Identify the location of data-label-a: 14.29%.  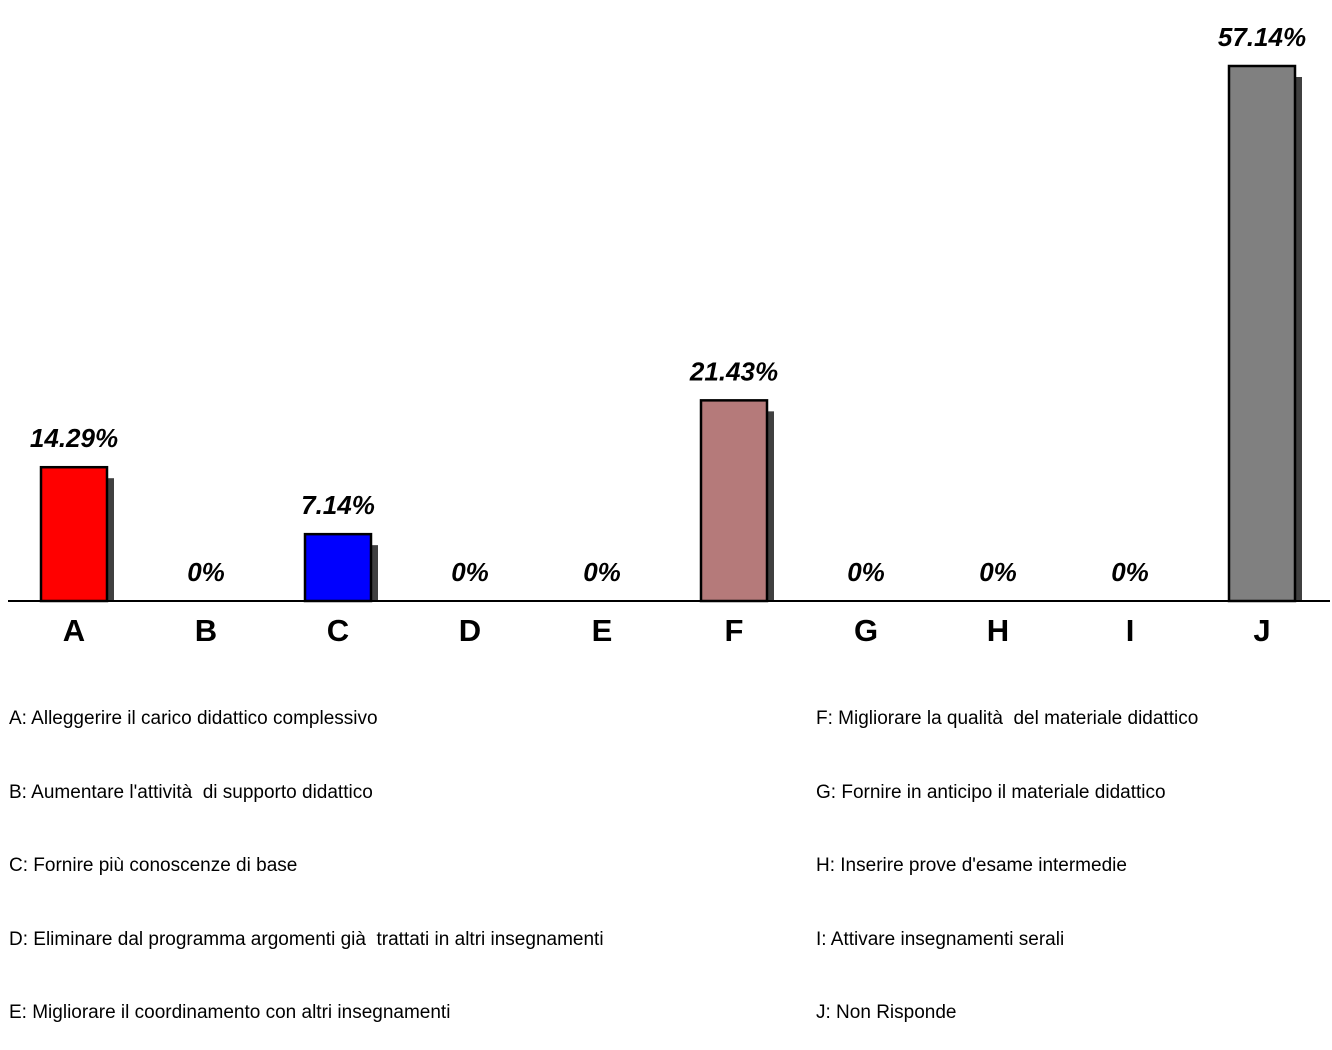
(74, 438).